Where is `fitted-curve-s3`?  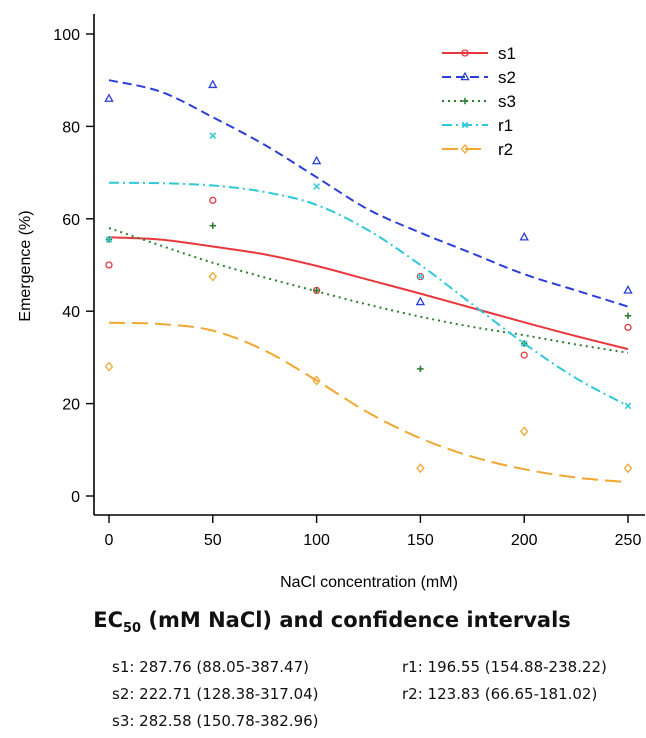 fitted-curve-s3 is located at coordinates (368, 290).